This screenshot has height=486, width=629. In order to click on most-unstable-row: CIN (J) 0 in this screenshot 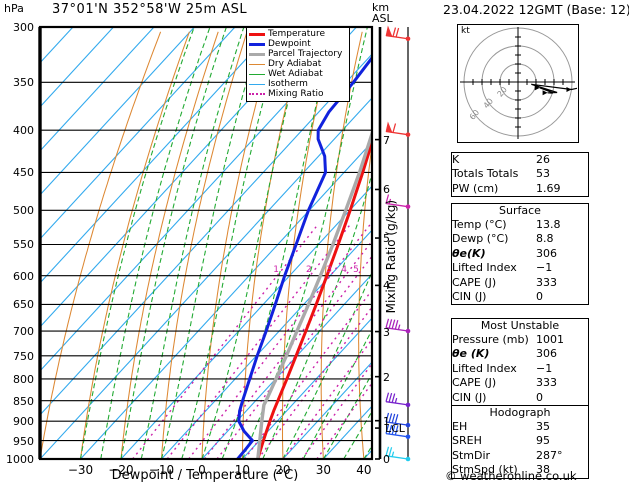, I will do `click(520, 398)`.